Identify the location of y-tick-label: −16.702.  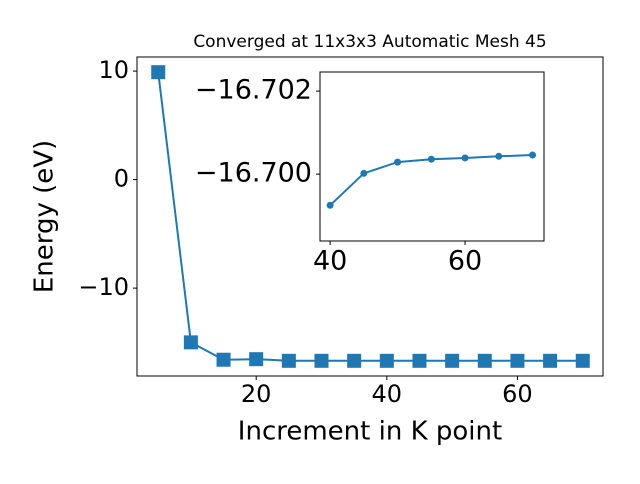
(253, 90).